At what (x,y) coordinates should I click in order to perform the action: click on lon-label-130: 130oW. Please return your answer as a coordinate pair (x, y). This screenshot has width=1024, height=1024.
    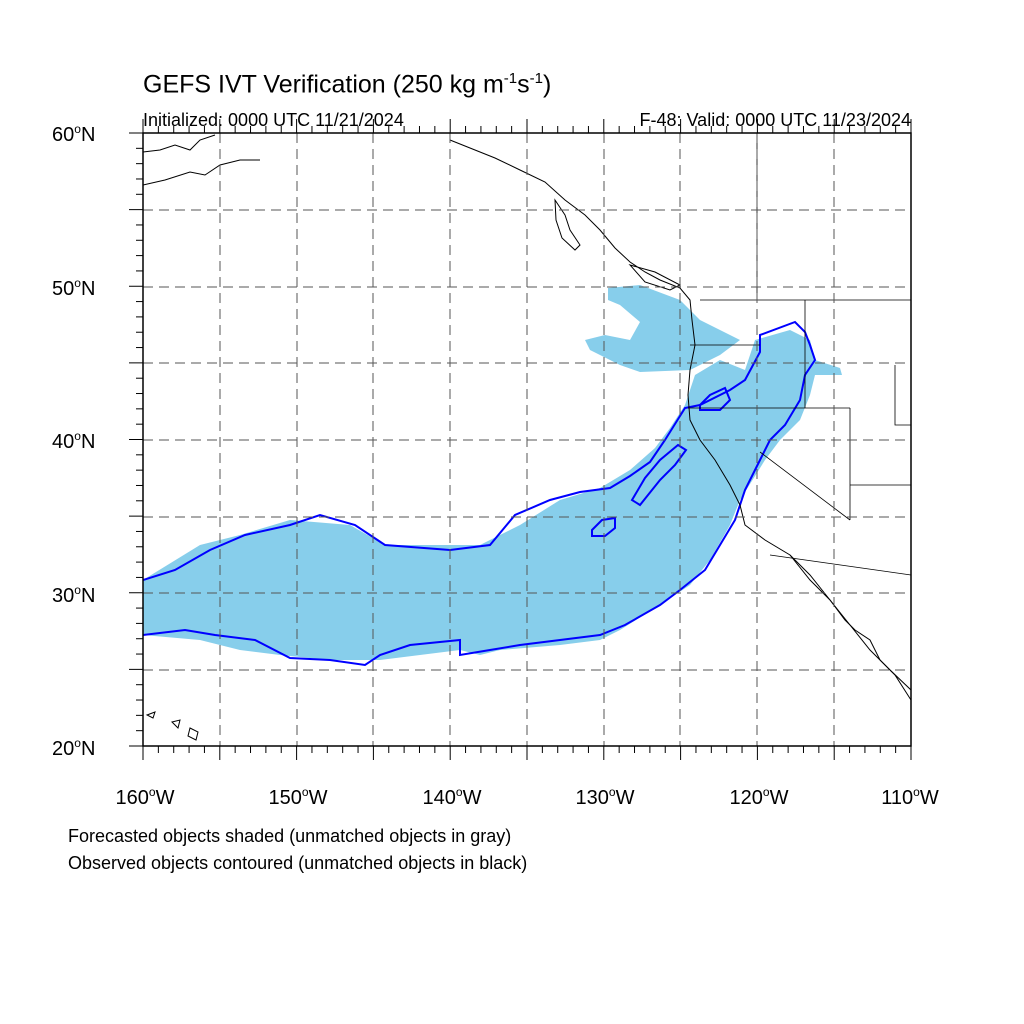
    Looking at the image, I should click on (605, 797).